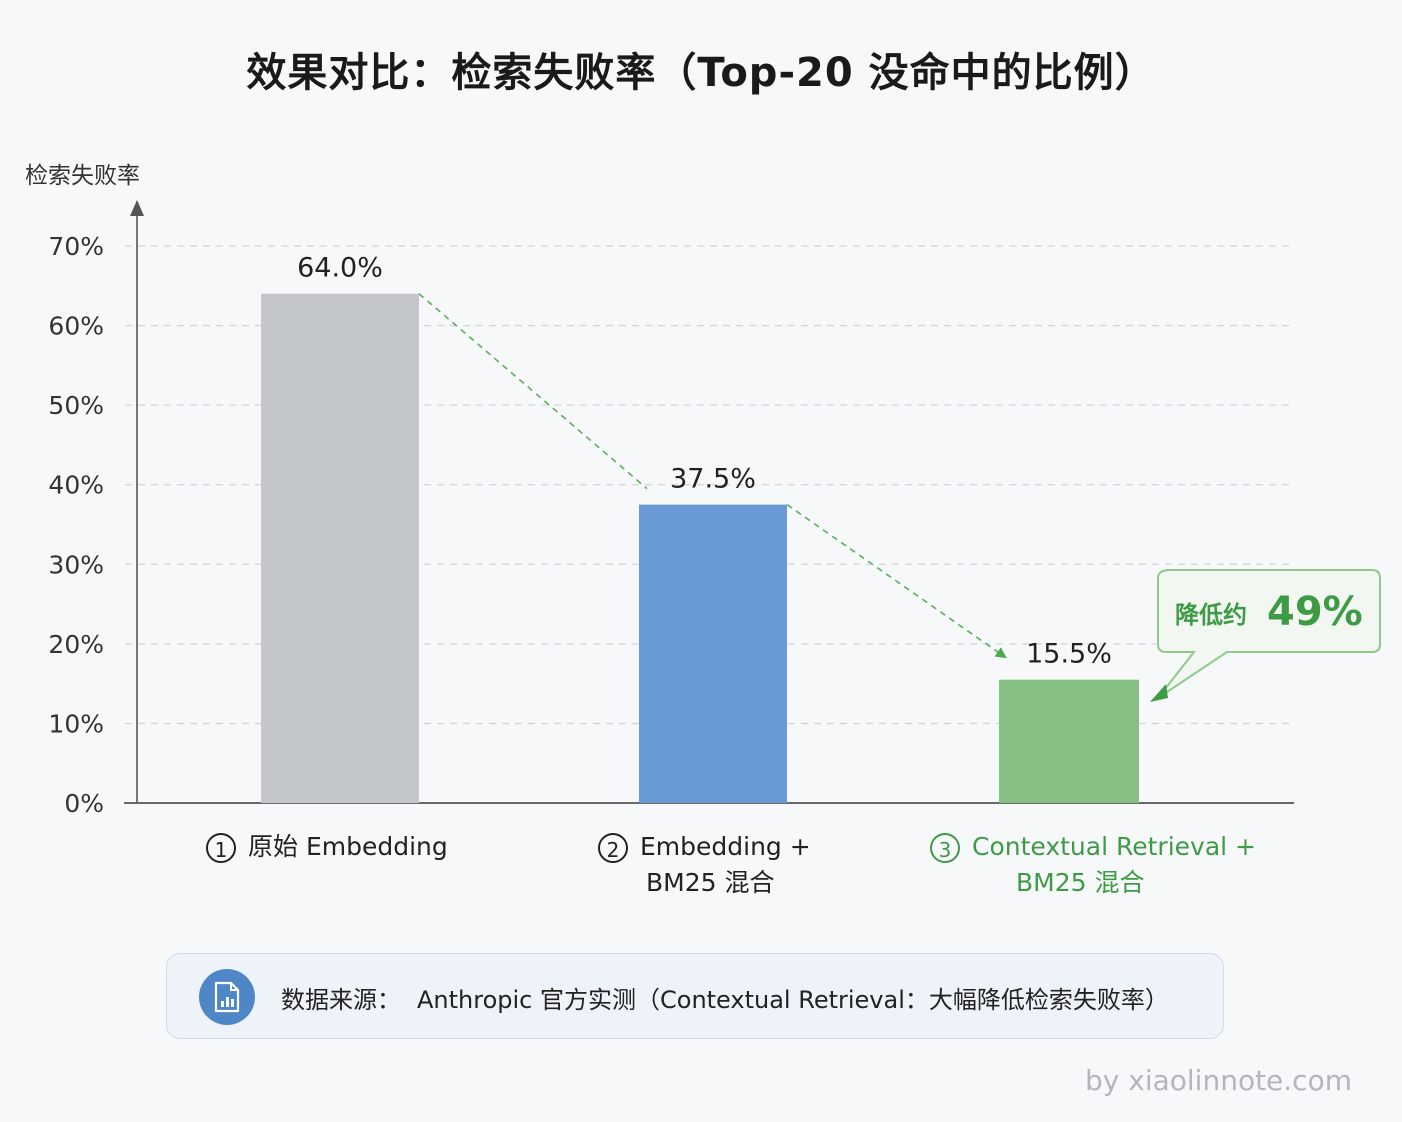 The height and width of the screenshot is (1122, 1402). I want to click on x-category-label: 3 Contextual Retrieval + BM25 混合, so click(1093, 865).